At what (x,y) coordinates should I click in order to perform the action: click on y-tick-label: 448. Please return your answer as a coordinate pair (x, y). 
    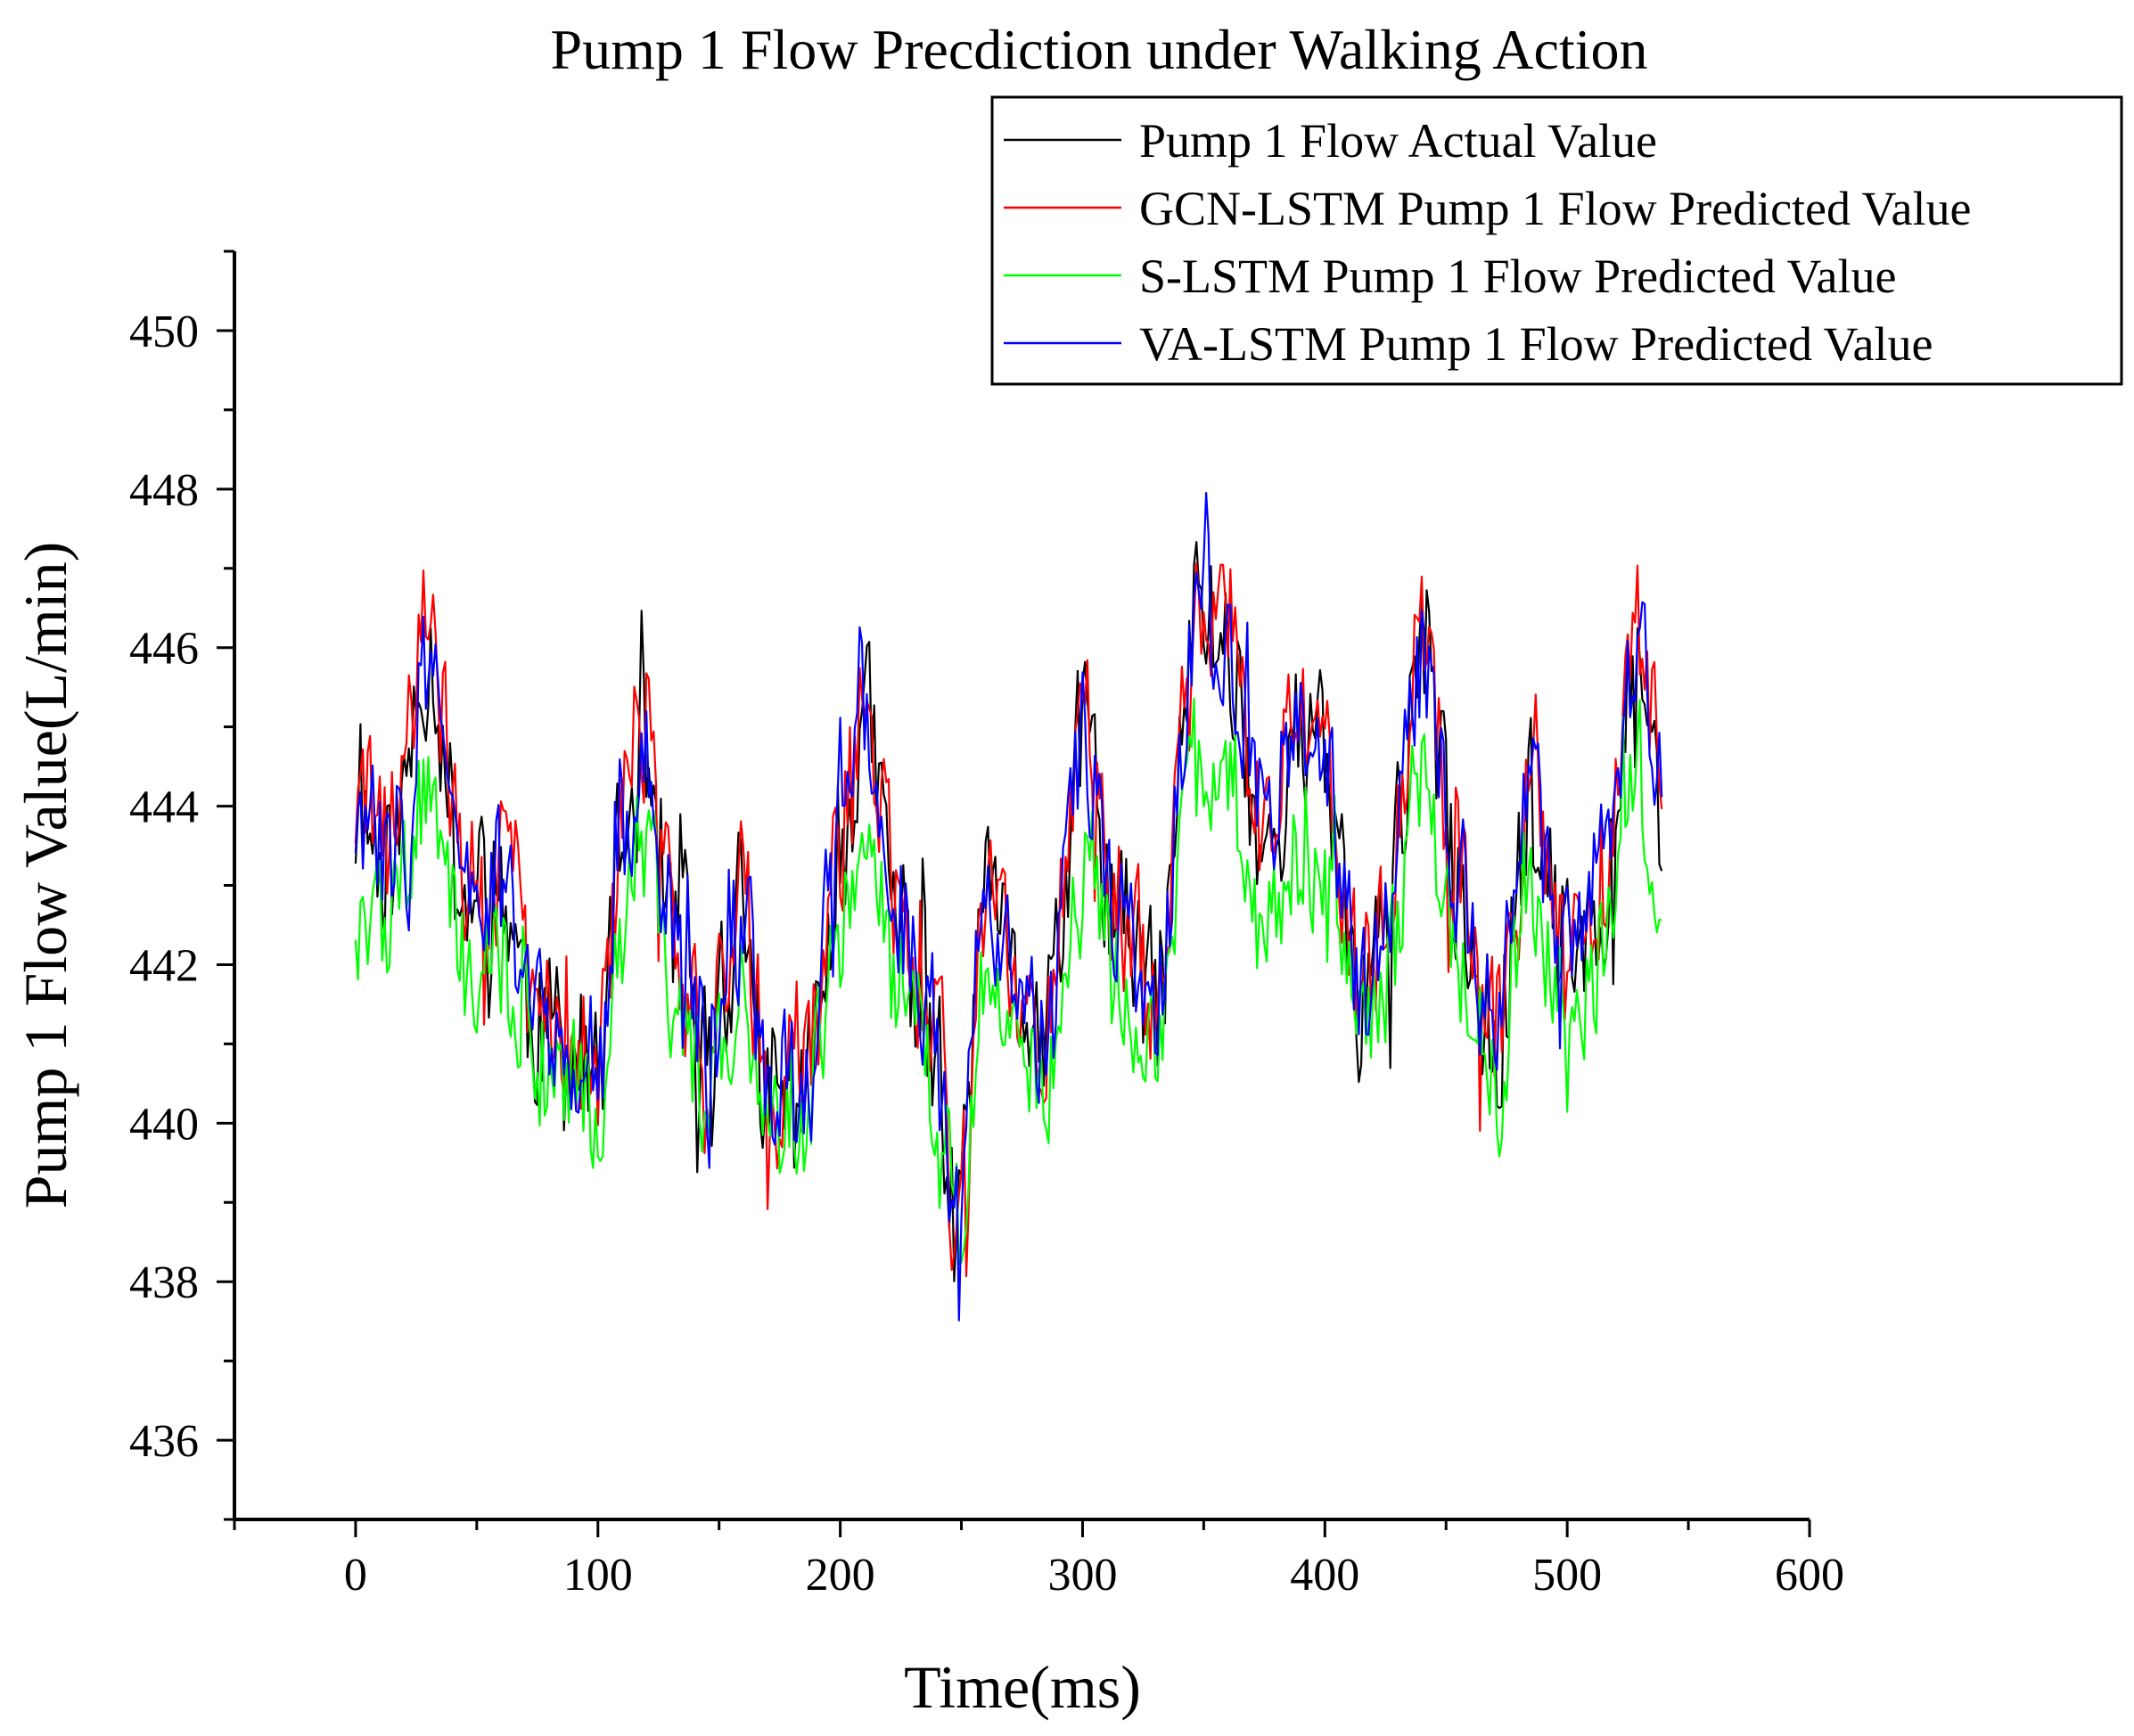
    Looking at the image, I should click on (164, 490).